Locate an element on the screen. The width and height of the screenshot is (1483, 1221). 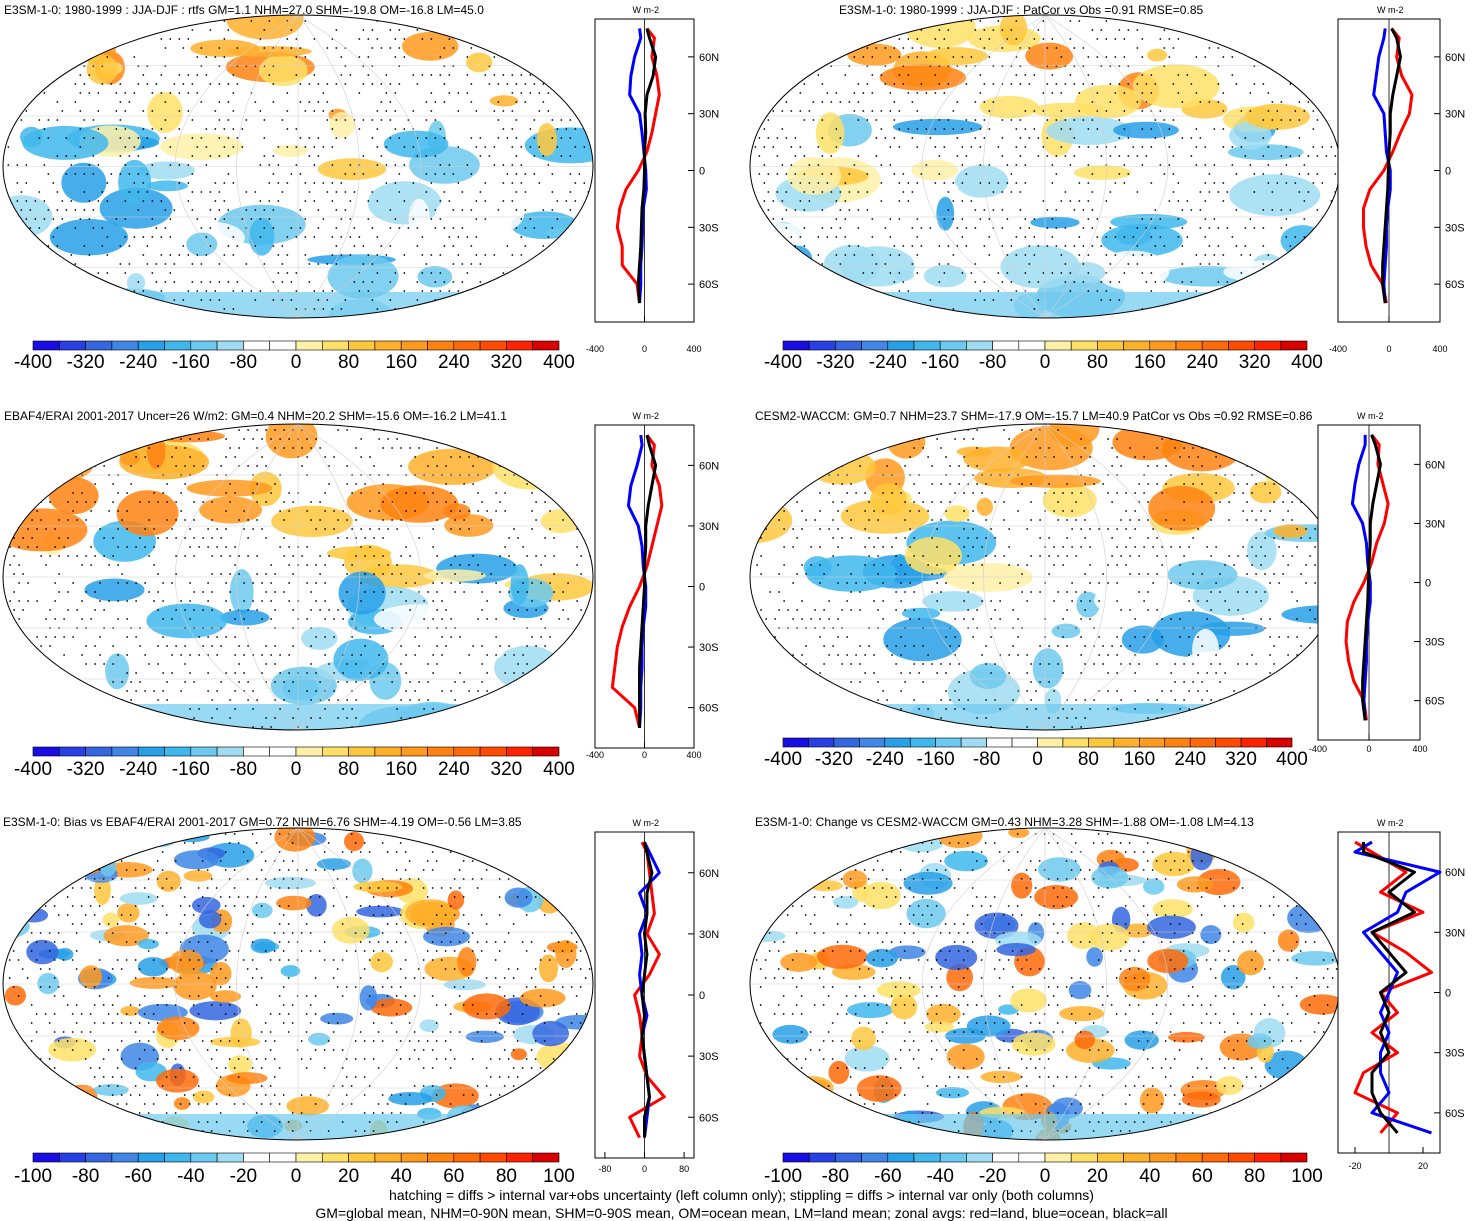
ytick-label: 60S is located at coordinates (1455, 1114).